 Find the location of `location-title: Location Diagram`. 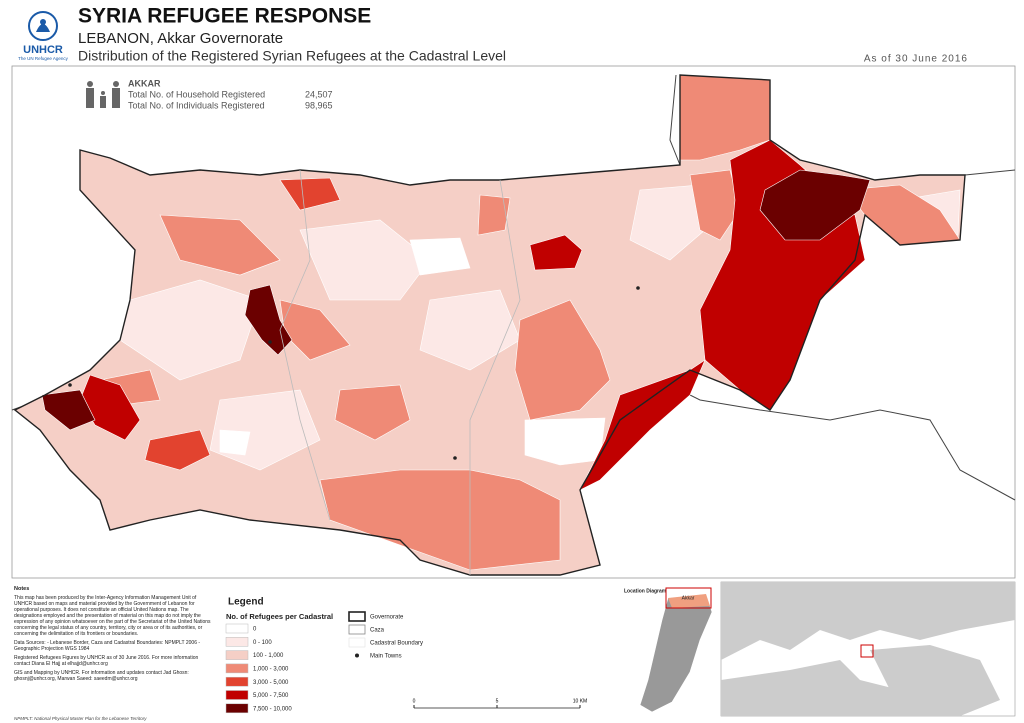

location-title: Location Diagram is located at coordinates (645, 591).